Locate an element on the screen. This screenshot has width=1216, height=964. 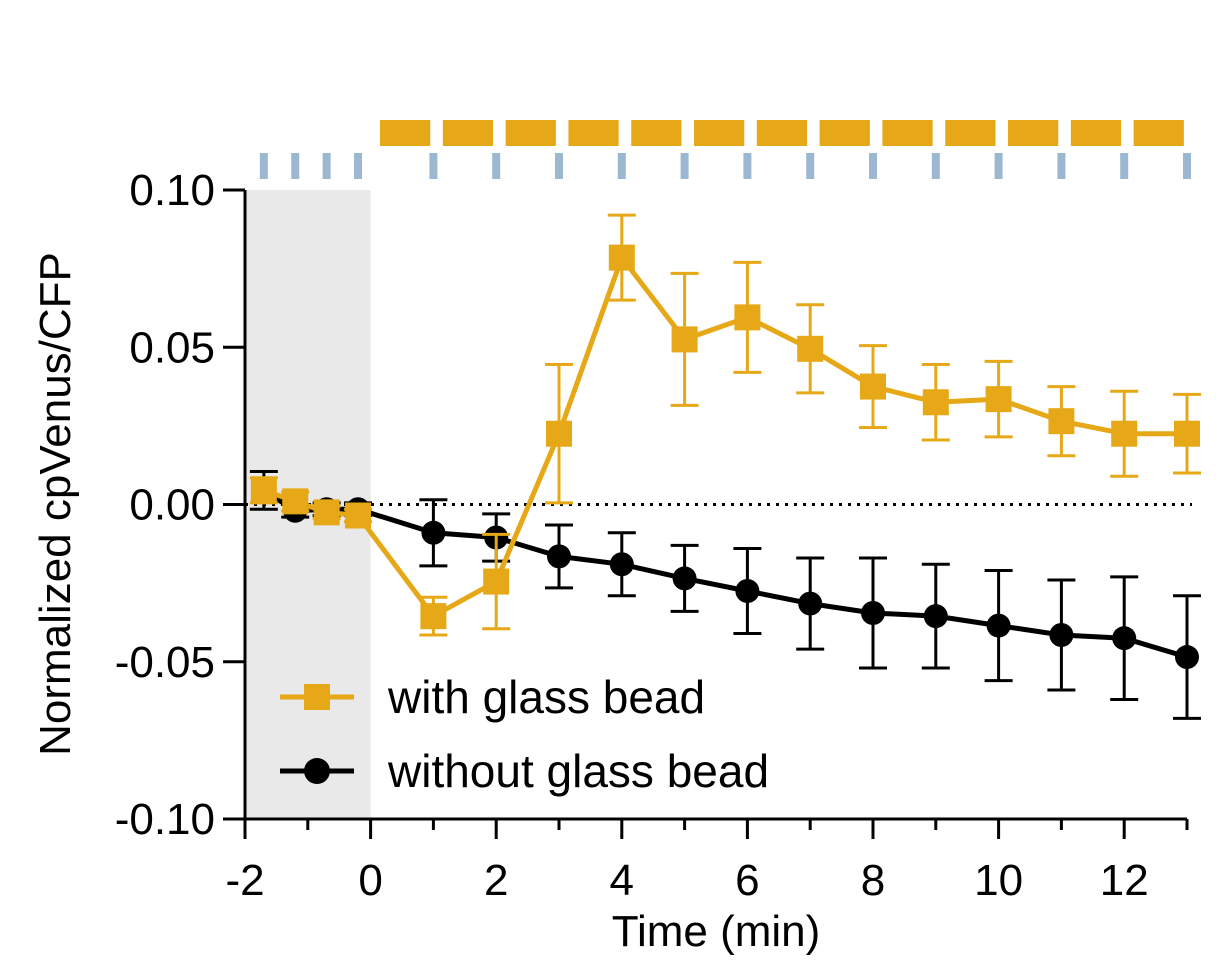
legend-label-with-glass-bead: with glass bead is located at coordinates (546, 697).